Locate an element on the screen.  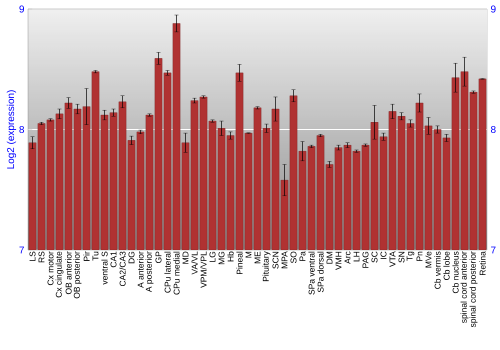
x-tick-label: MG is located at coordinates (221, 258).